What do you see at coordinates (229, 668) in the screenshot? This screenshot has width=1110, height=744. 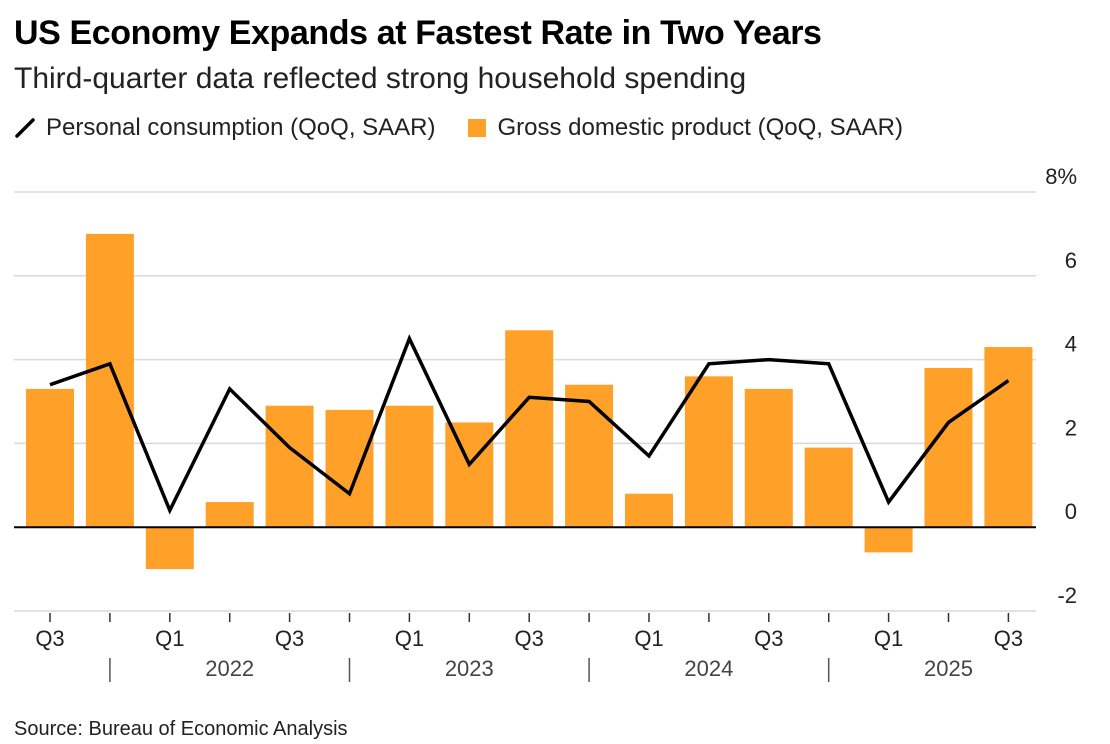 I see `year-label: 2022` at bounding box center [229, 668].